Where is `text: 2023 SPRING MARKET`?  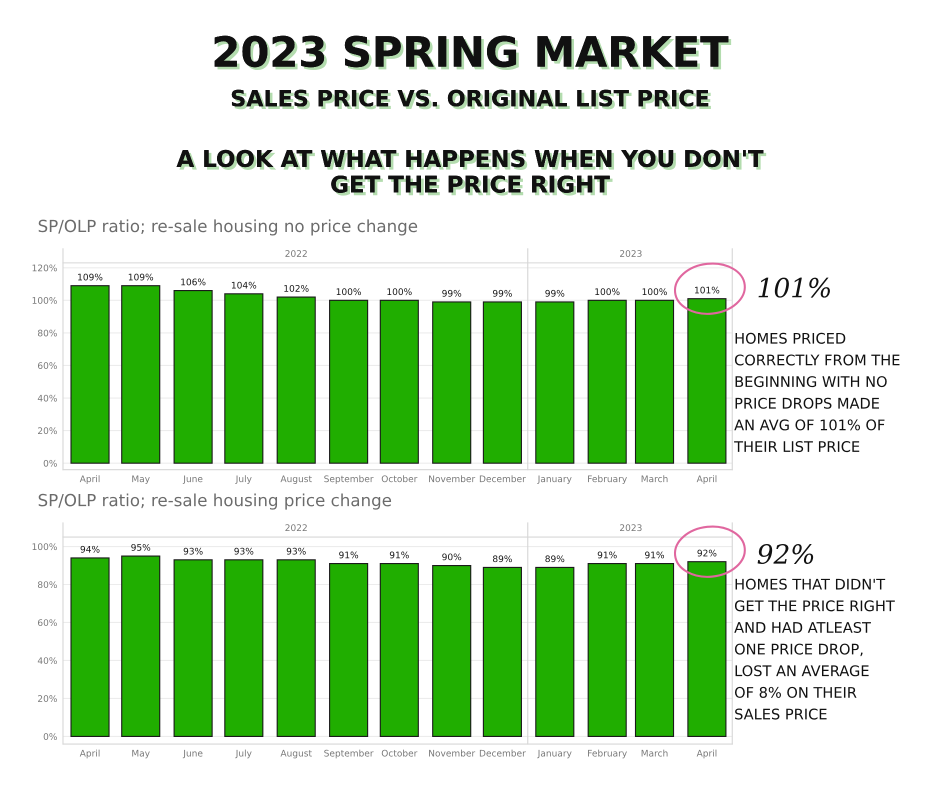 text: 2023 SPRING MARKET is located at coordinates (473, 53).